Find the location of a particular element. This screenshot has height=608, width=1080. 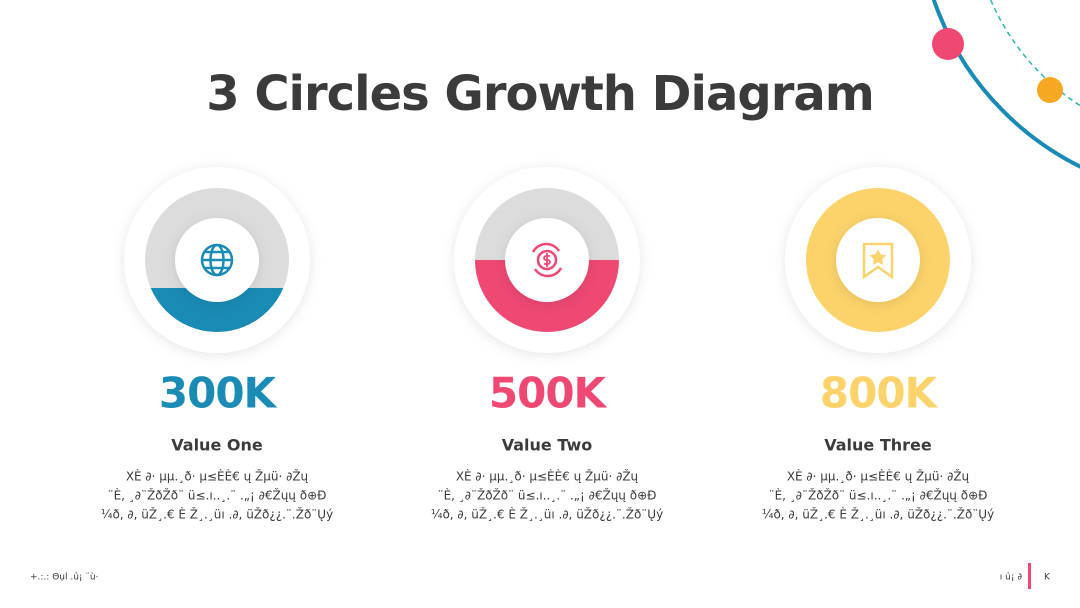

item-value: 800K is located at coordinates (879, 393).